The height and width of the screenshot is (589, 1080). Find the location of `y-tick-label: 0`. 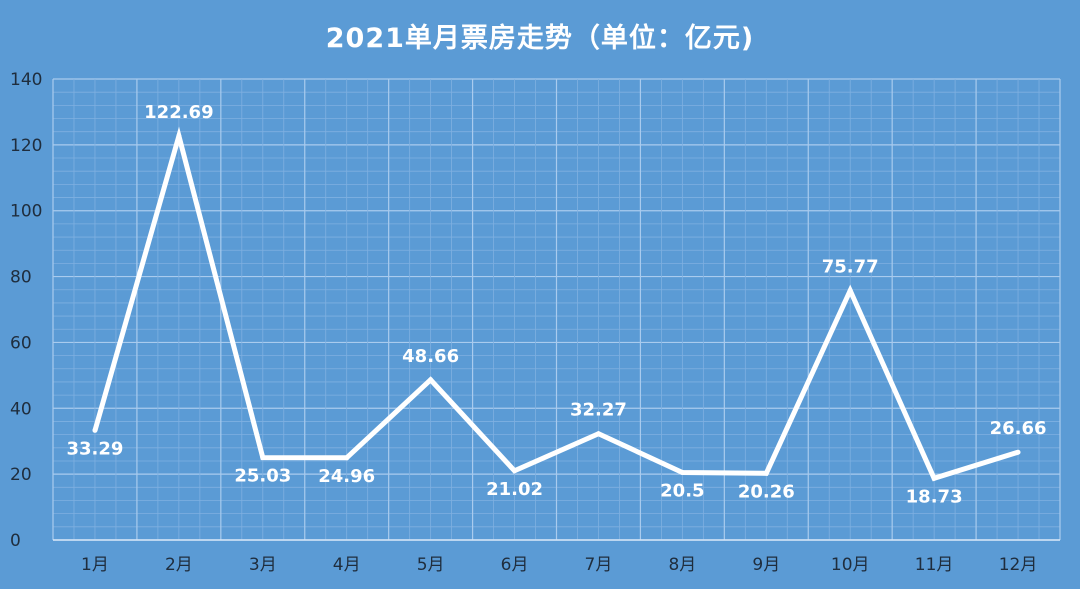

y-tick-label: 0 is located at coordinates (15, 541).